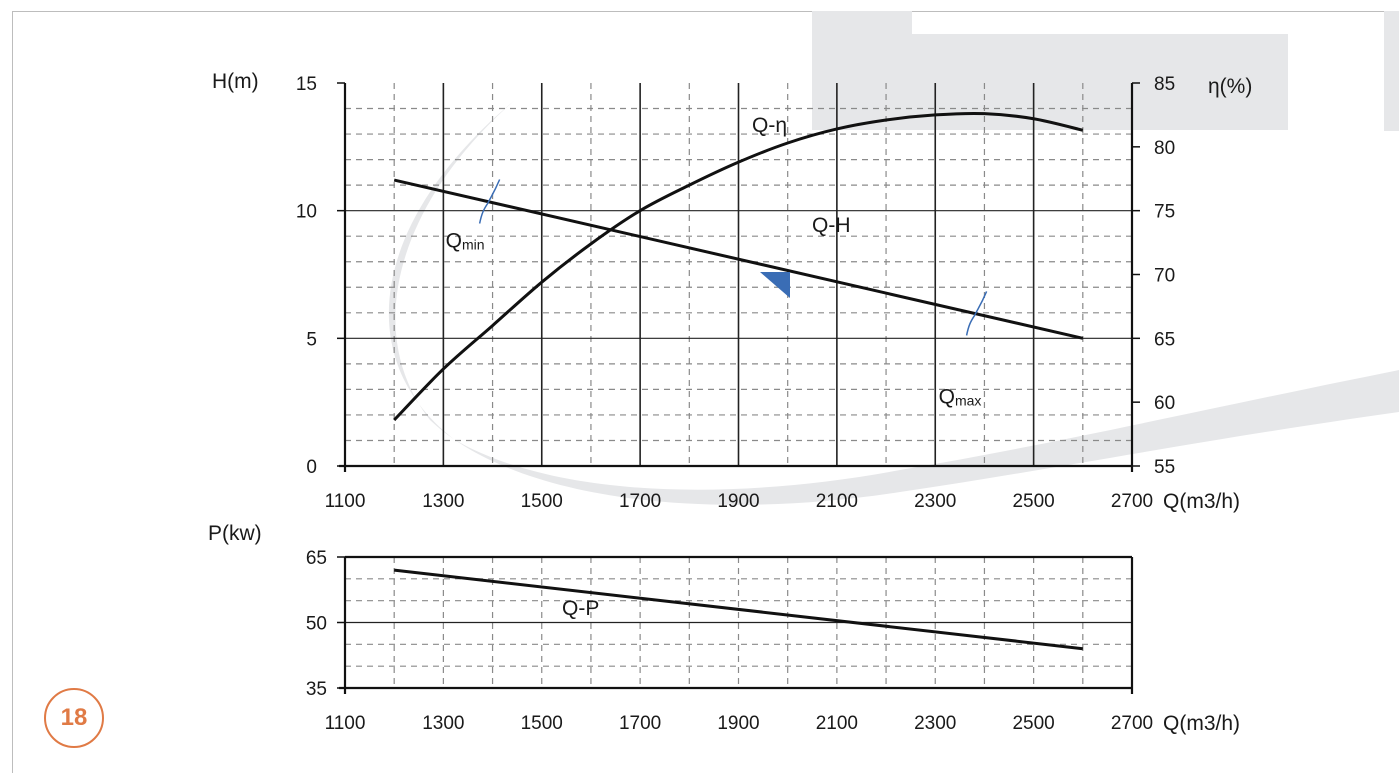 The height and width of the screenshot is (773, 1399). Describe the element at coordinates (775, 285) in the screenshot. I see `triangle-marker-icon` at that location.